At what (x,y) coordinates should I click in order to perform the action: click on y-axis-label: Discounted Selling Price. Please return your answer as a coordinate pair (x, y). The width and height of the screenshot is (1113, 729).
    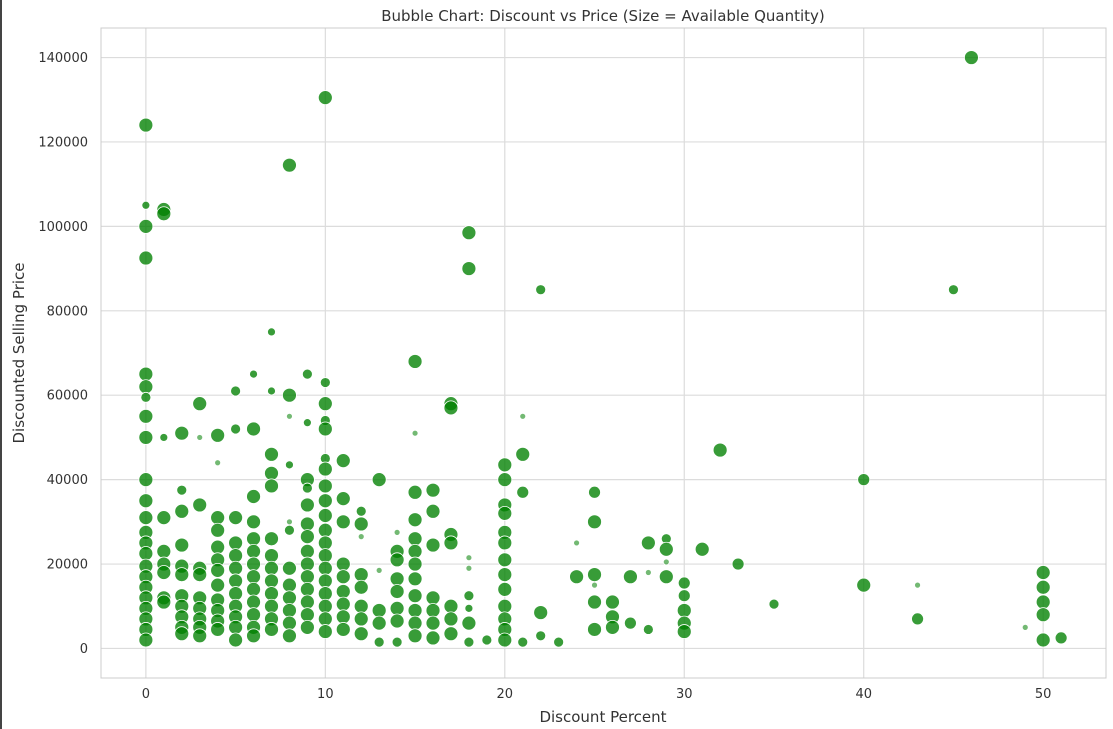
    Looking at the image, I should click on (19, 352).